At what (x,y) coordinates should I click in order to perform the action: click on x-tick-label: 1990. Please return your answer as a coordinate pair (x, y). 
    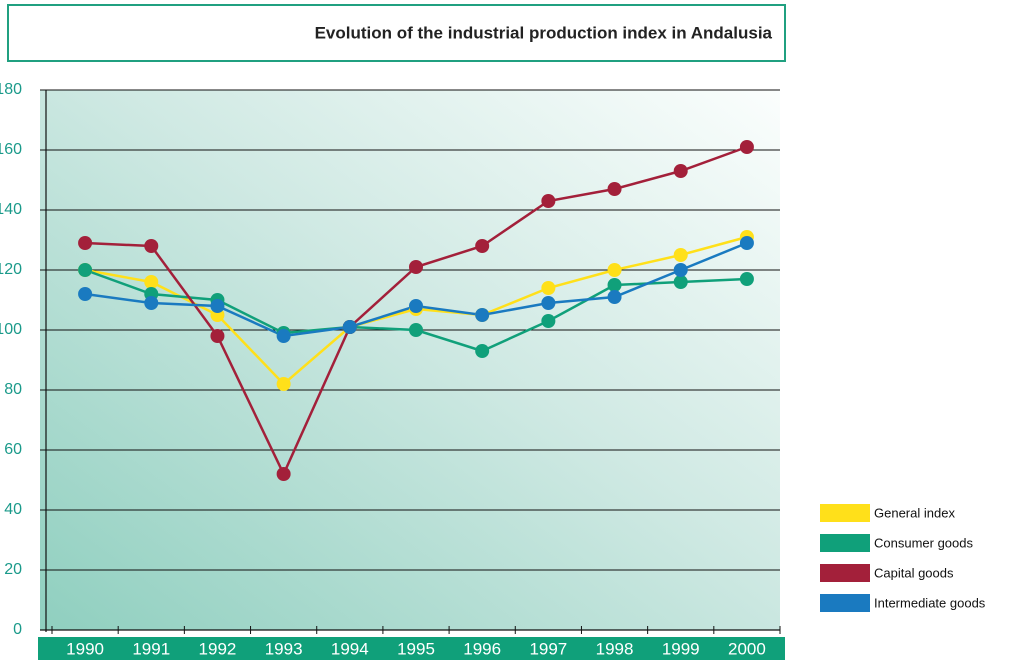
    Looking at the image, I should click on (85, 648).